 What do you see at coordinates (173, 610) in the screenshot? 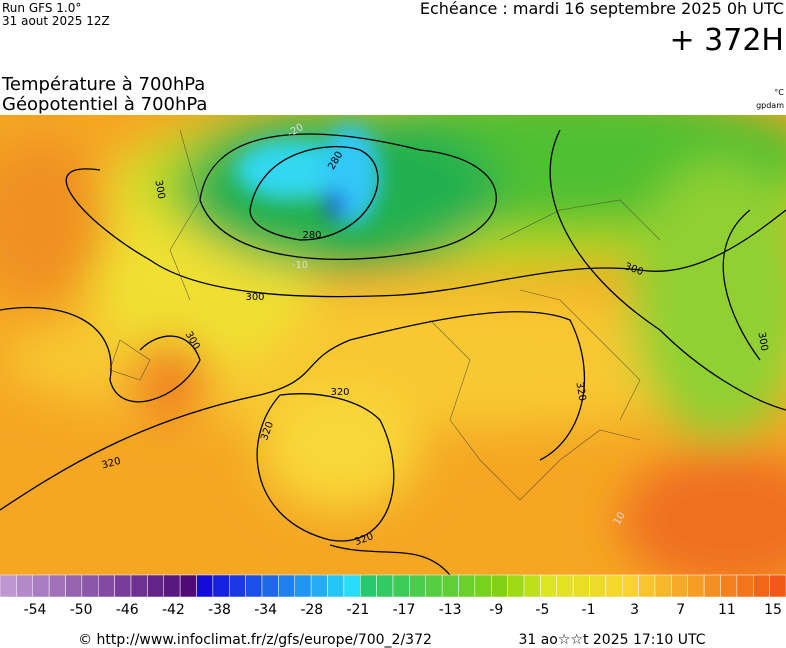
I see `colorbar-label: -42` at bounding box center [173, 610].